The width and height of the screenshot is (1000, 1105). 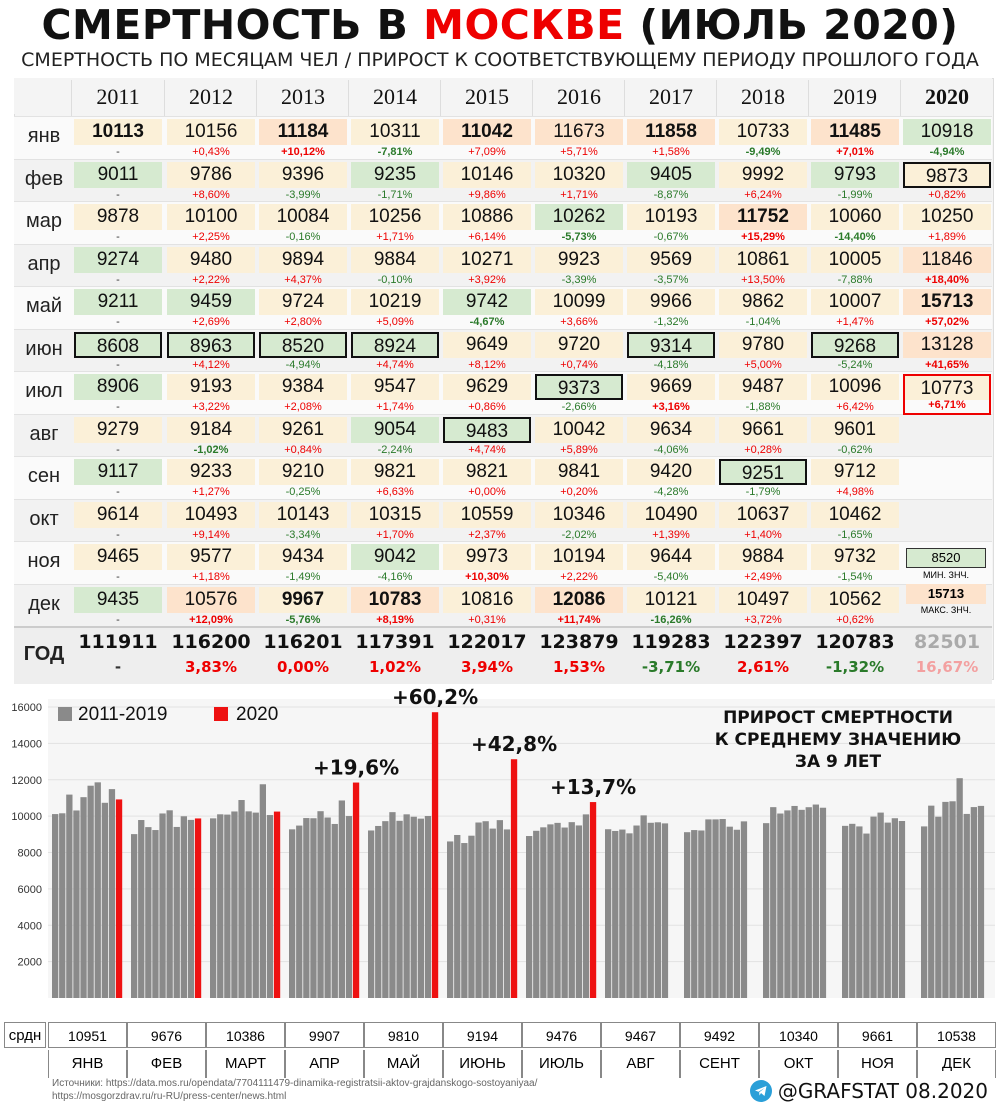 I want to click on value-cell: 10462, so click(x=855, y=514).